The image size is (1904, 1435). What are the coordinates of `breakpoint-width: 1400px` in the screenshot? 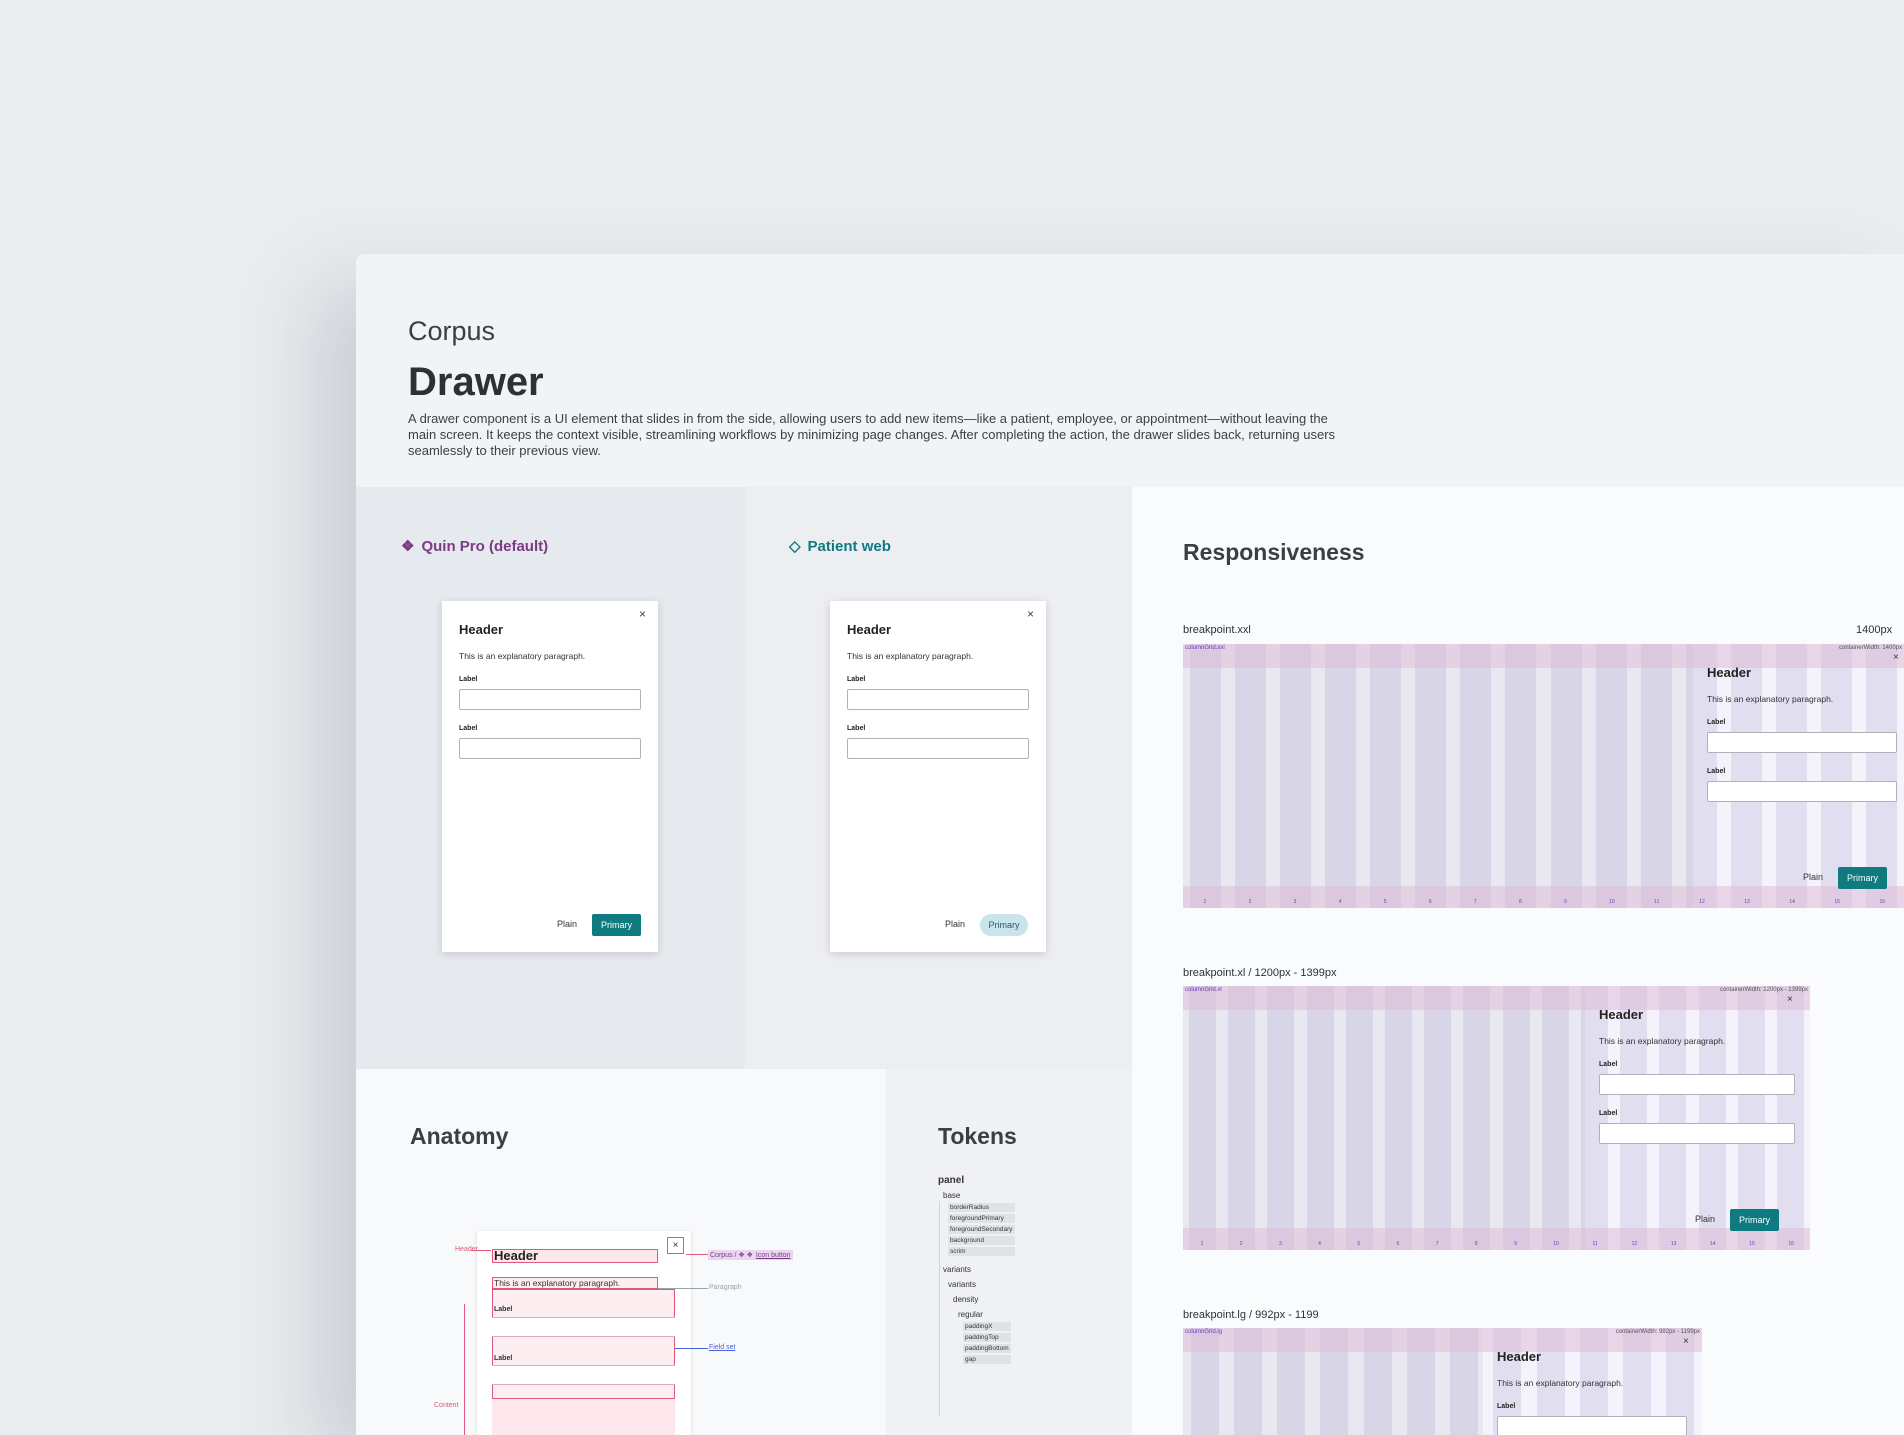 It's located at (1874, 630).